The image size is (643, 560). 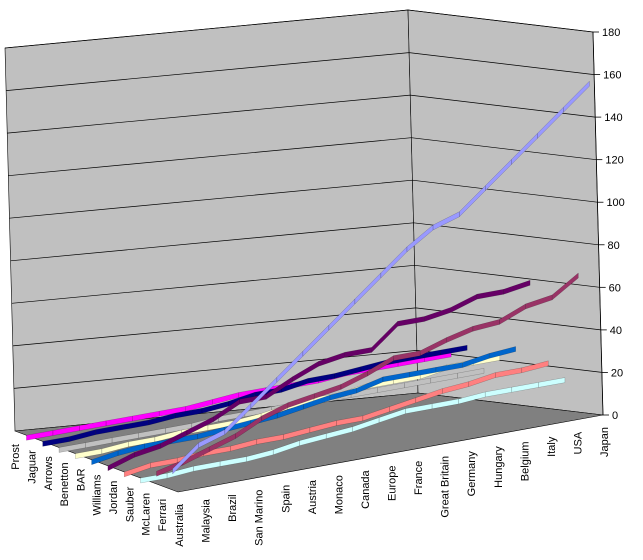 I want to click on y-tick-label: 140, so click(x=613, y=118).